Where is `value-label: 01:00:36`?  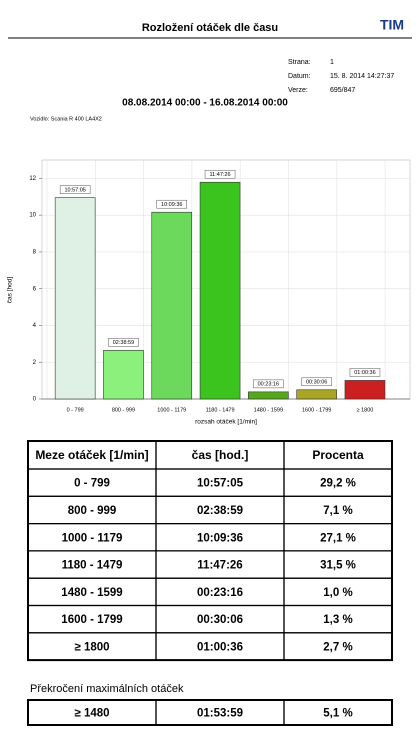 value-label: 01:00:36 is located at coordinates (364, 373).